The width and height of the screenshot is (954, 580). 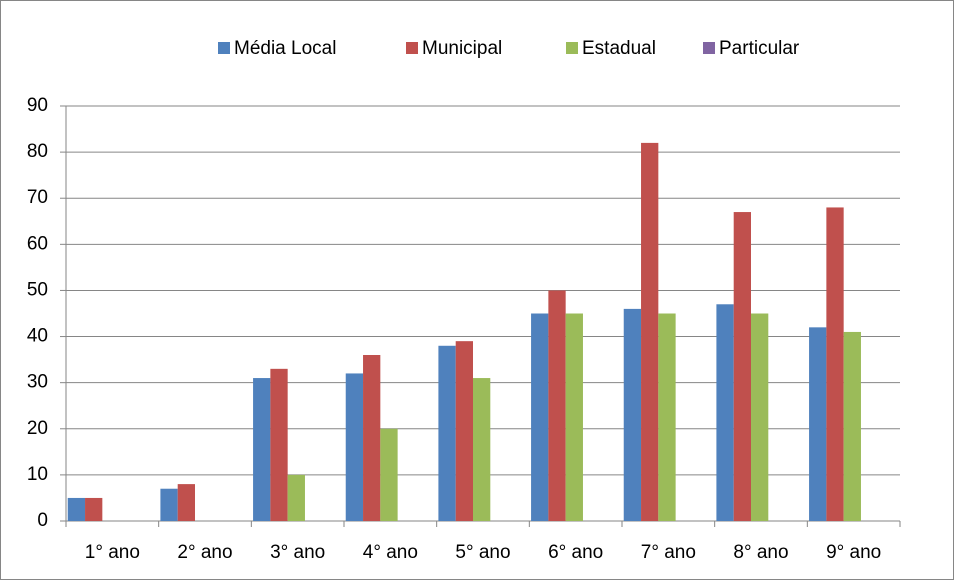 What do you see at coordinates (575, 552) in the screenshot?
I see `x-tick-label: 6° ano` at bounding box center [575, 552].